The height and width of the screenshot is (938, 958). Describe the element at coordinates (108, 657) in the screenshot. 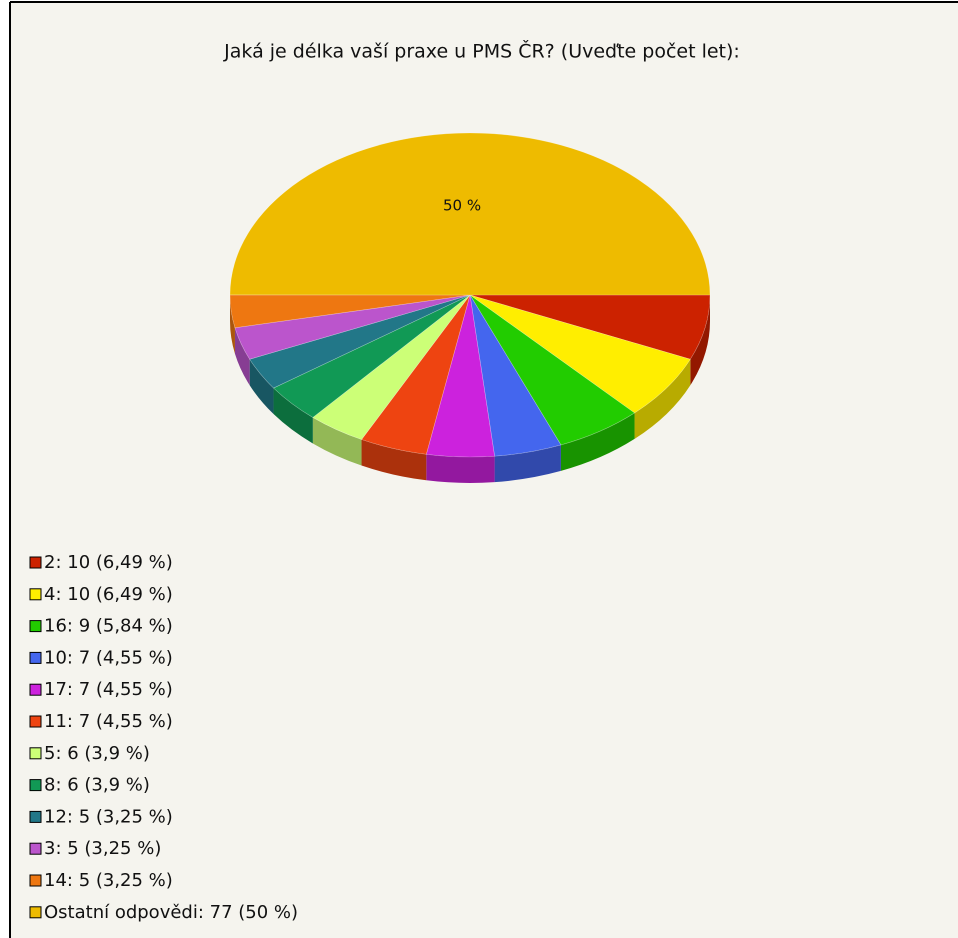

I see `legend-label: 10: 7 (4,55 %)` at that location.